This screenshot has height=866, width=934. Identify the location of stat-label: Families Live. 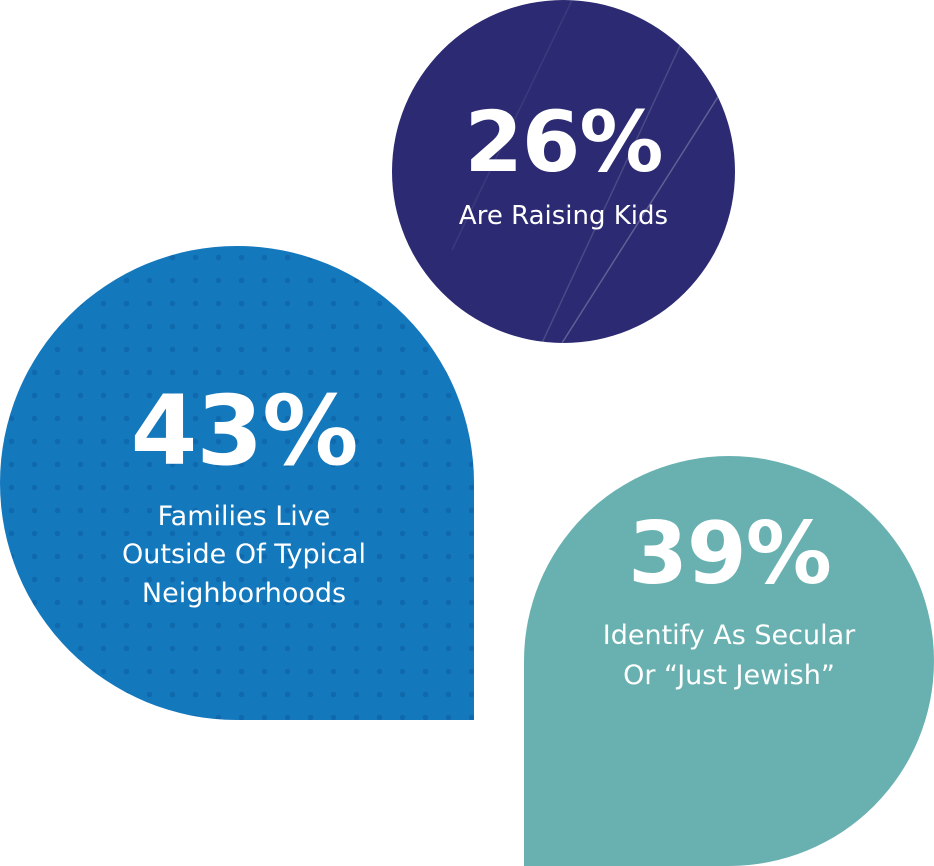
(244, 516).